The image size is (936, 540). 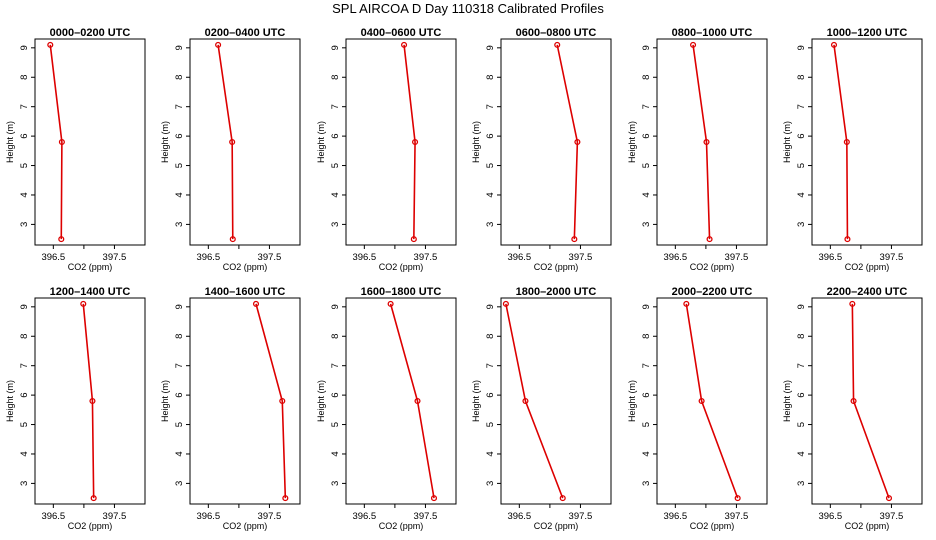 I want to click on panel-title: 1200–1400 UTC, so click(x=90, y=292).